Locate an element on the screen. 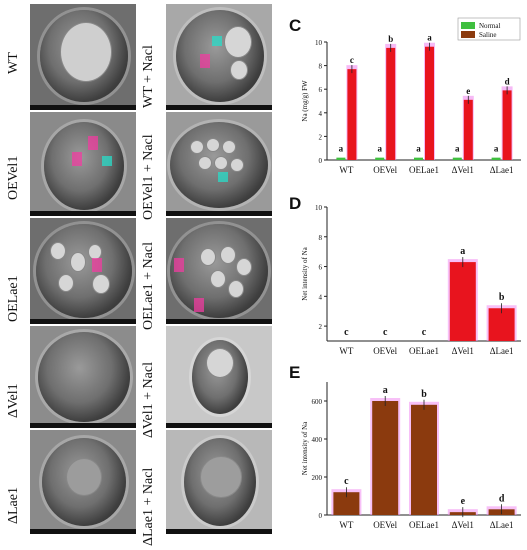  chart-e-ytick-label: 400 is located at coordinates (317, 440).